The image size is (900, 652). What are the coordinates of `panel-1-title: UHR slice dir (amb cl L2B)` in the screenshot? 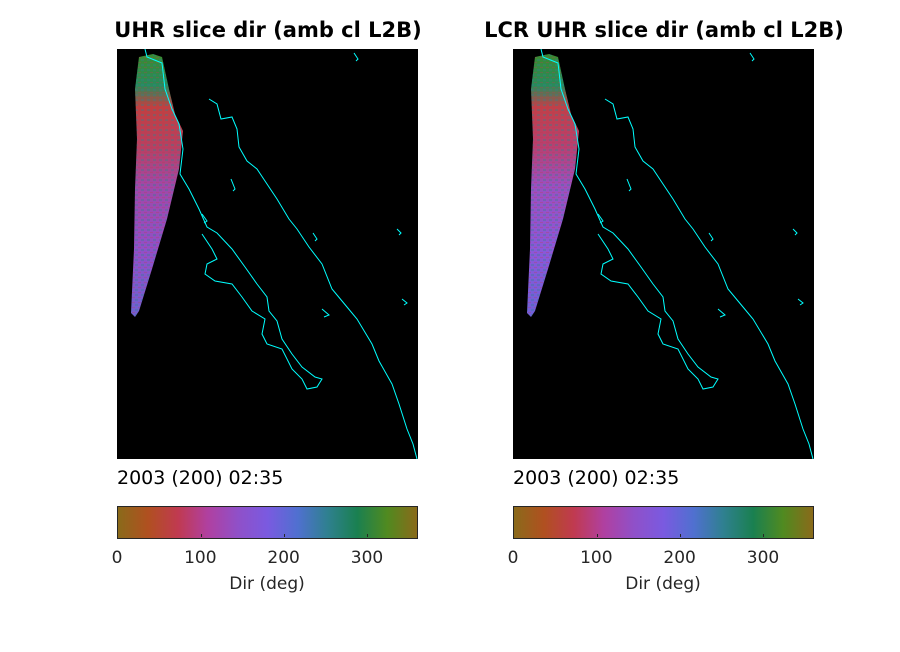 It's located at (268, 30).